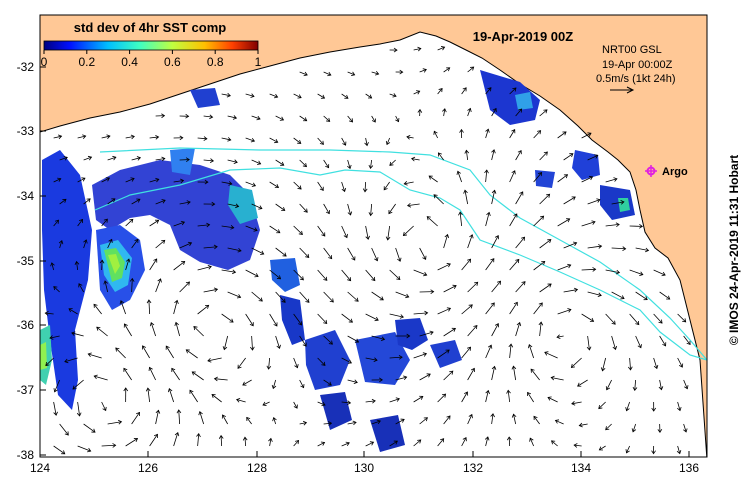 The width and height of the screenshot is (749, 496). I want to click on x-tick-label: 126, so click(148, 468).